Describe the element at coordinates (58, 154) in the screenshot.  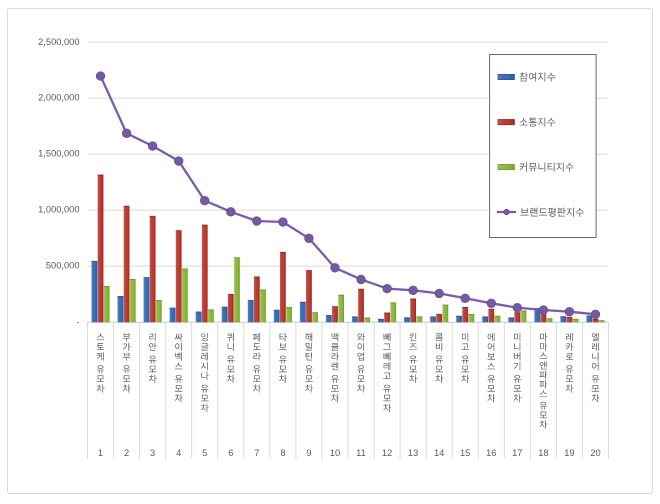
I see `svg-text: 1,500,000` at that location.